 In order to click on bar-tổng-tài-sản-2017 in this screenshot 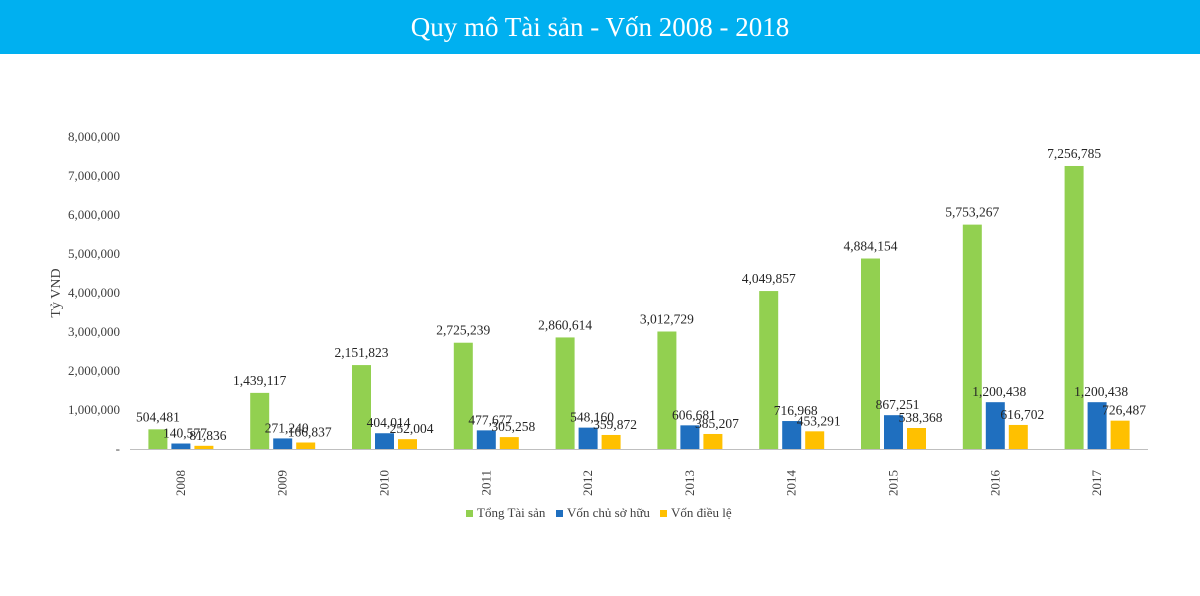, I will do `click(1074, 307)`.